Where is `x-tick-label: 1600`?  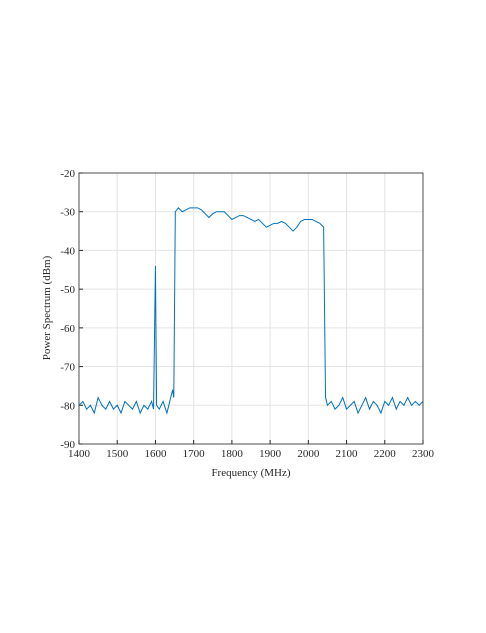
x-tick-label: 1600 is located at coordinates (155, 454).